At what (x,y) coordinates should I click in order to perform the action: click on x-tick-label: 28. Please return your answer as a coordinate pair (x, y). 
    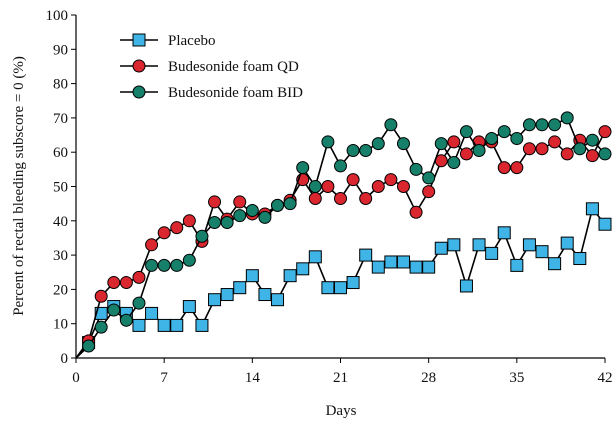
    Looking at the image, I should click on (428, 378).